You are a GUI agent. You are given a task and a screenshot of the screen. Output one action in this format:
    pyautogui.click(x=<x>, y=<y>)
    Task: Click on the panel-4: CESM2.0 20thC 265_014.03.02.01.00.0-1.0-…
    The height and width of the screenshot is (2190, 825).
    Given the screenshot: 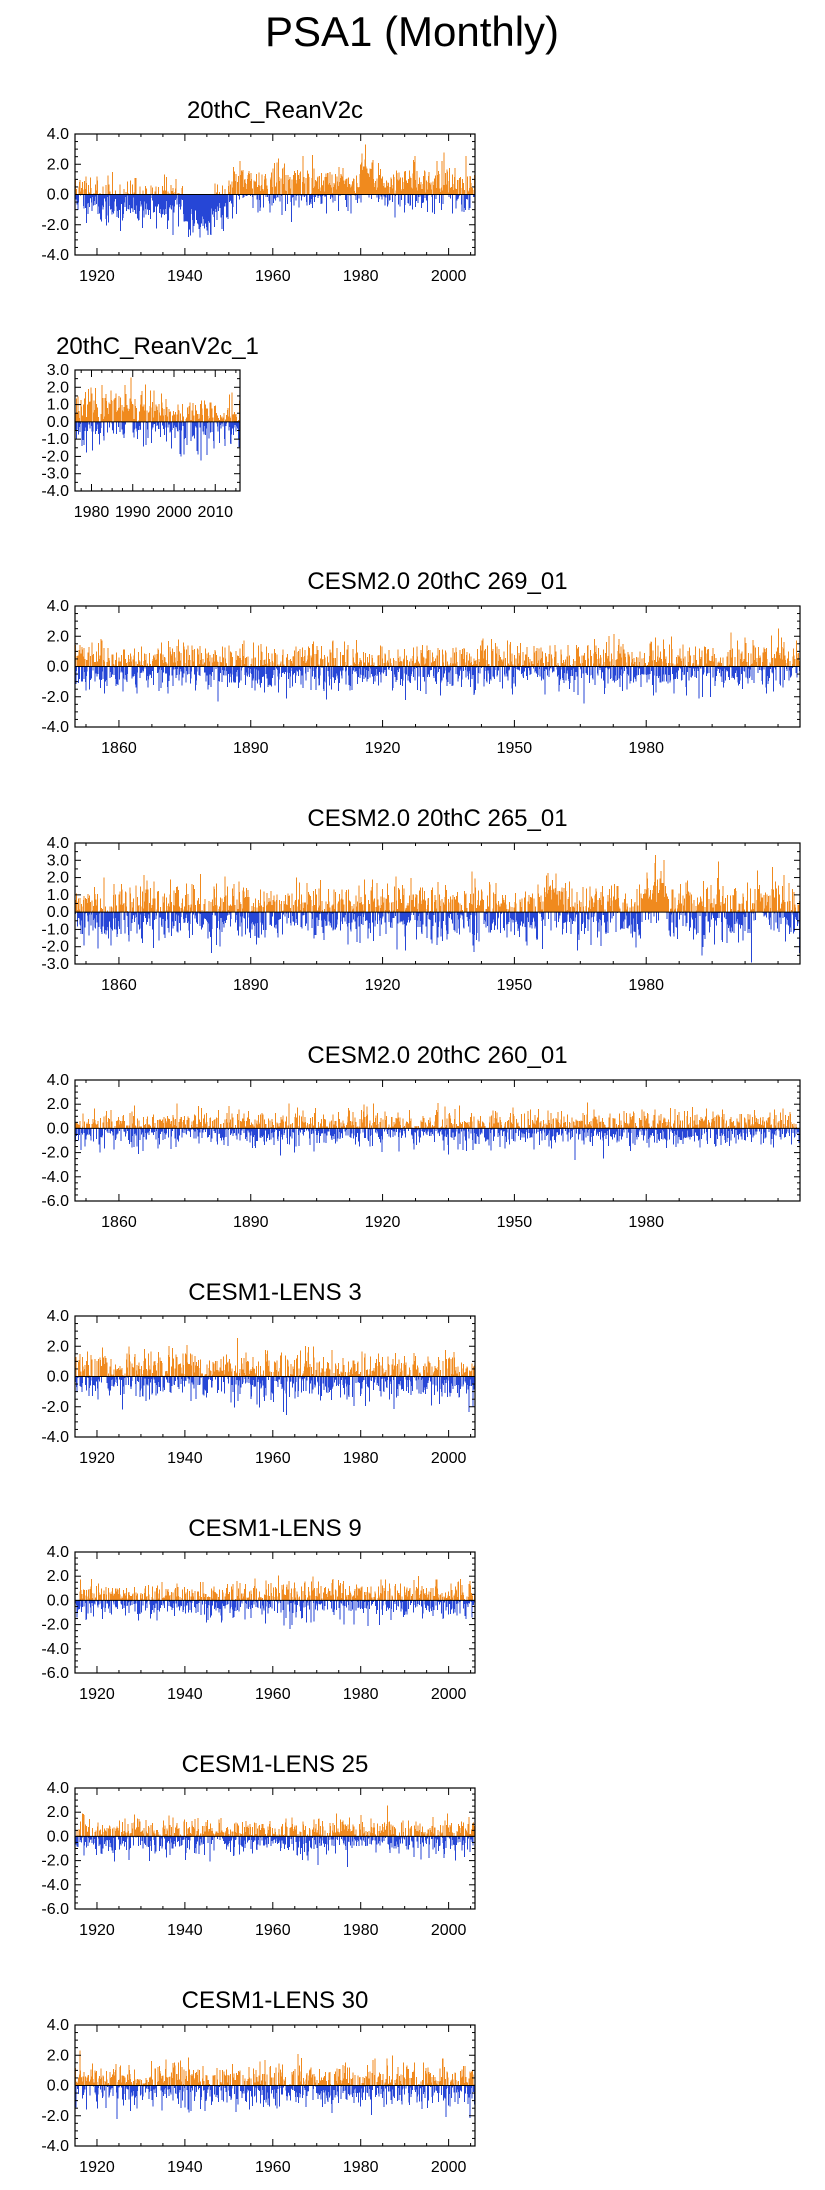 What is the action you would take?
    pyautogui.click(x=421, y=899)
    